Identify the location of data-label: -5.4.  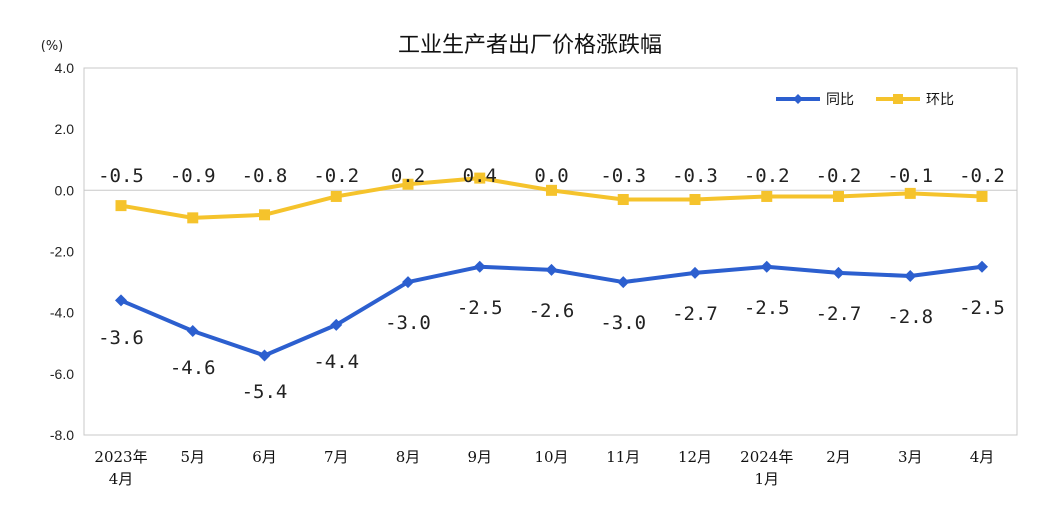
(265, 392).